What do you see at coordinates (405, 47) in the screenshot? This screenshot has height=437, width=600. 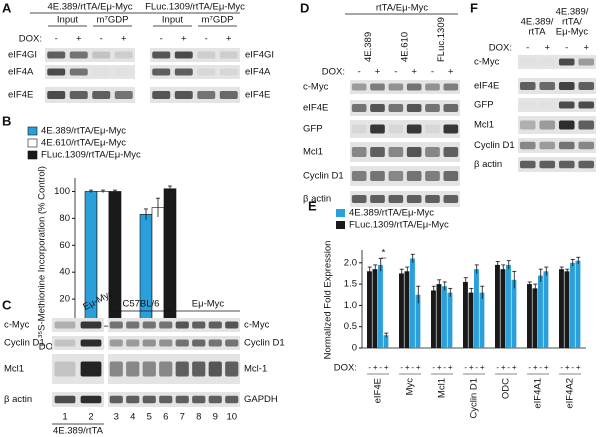 I see `line-label: 4E.610` at bounding box center [405, 47].